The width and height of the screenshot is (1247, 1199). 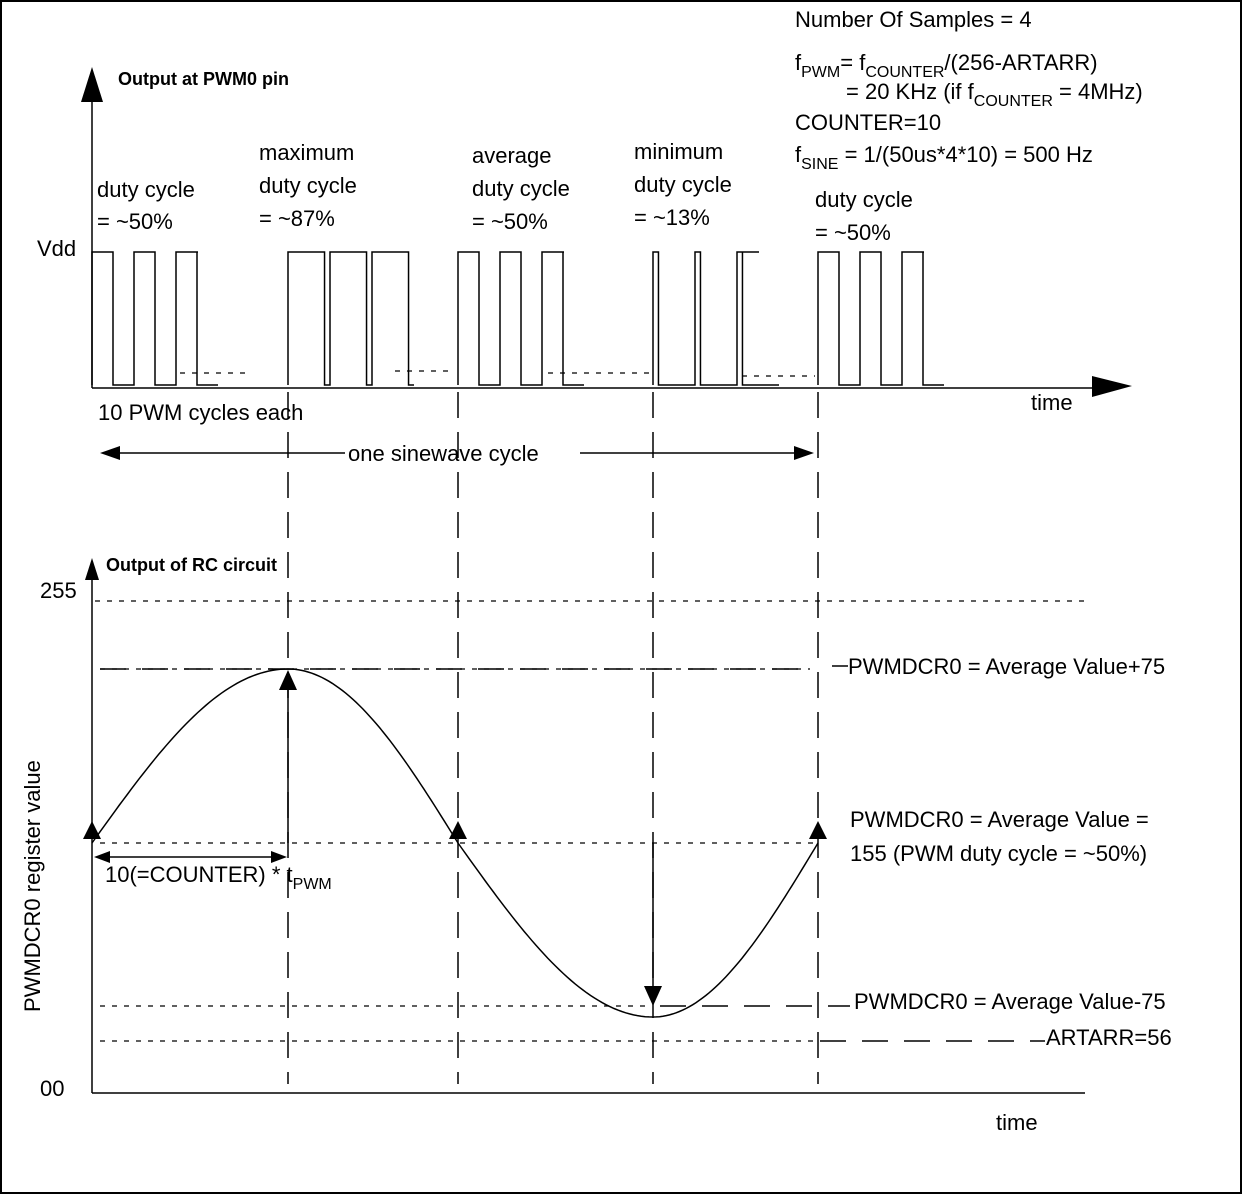 What do you see at coordinates (102, 857) in the screenshot?
I see `interval-arrow-left-icon` at bounding box center [102, 857].